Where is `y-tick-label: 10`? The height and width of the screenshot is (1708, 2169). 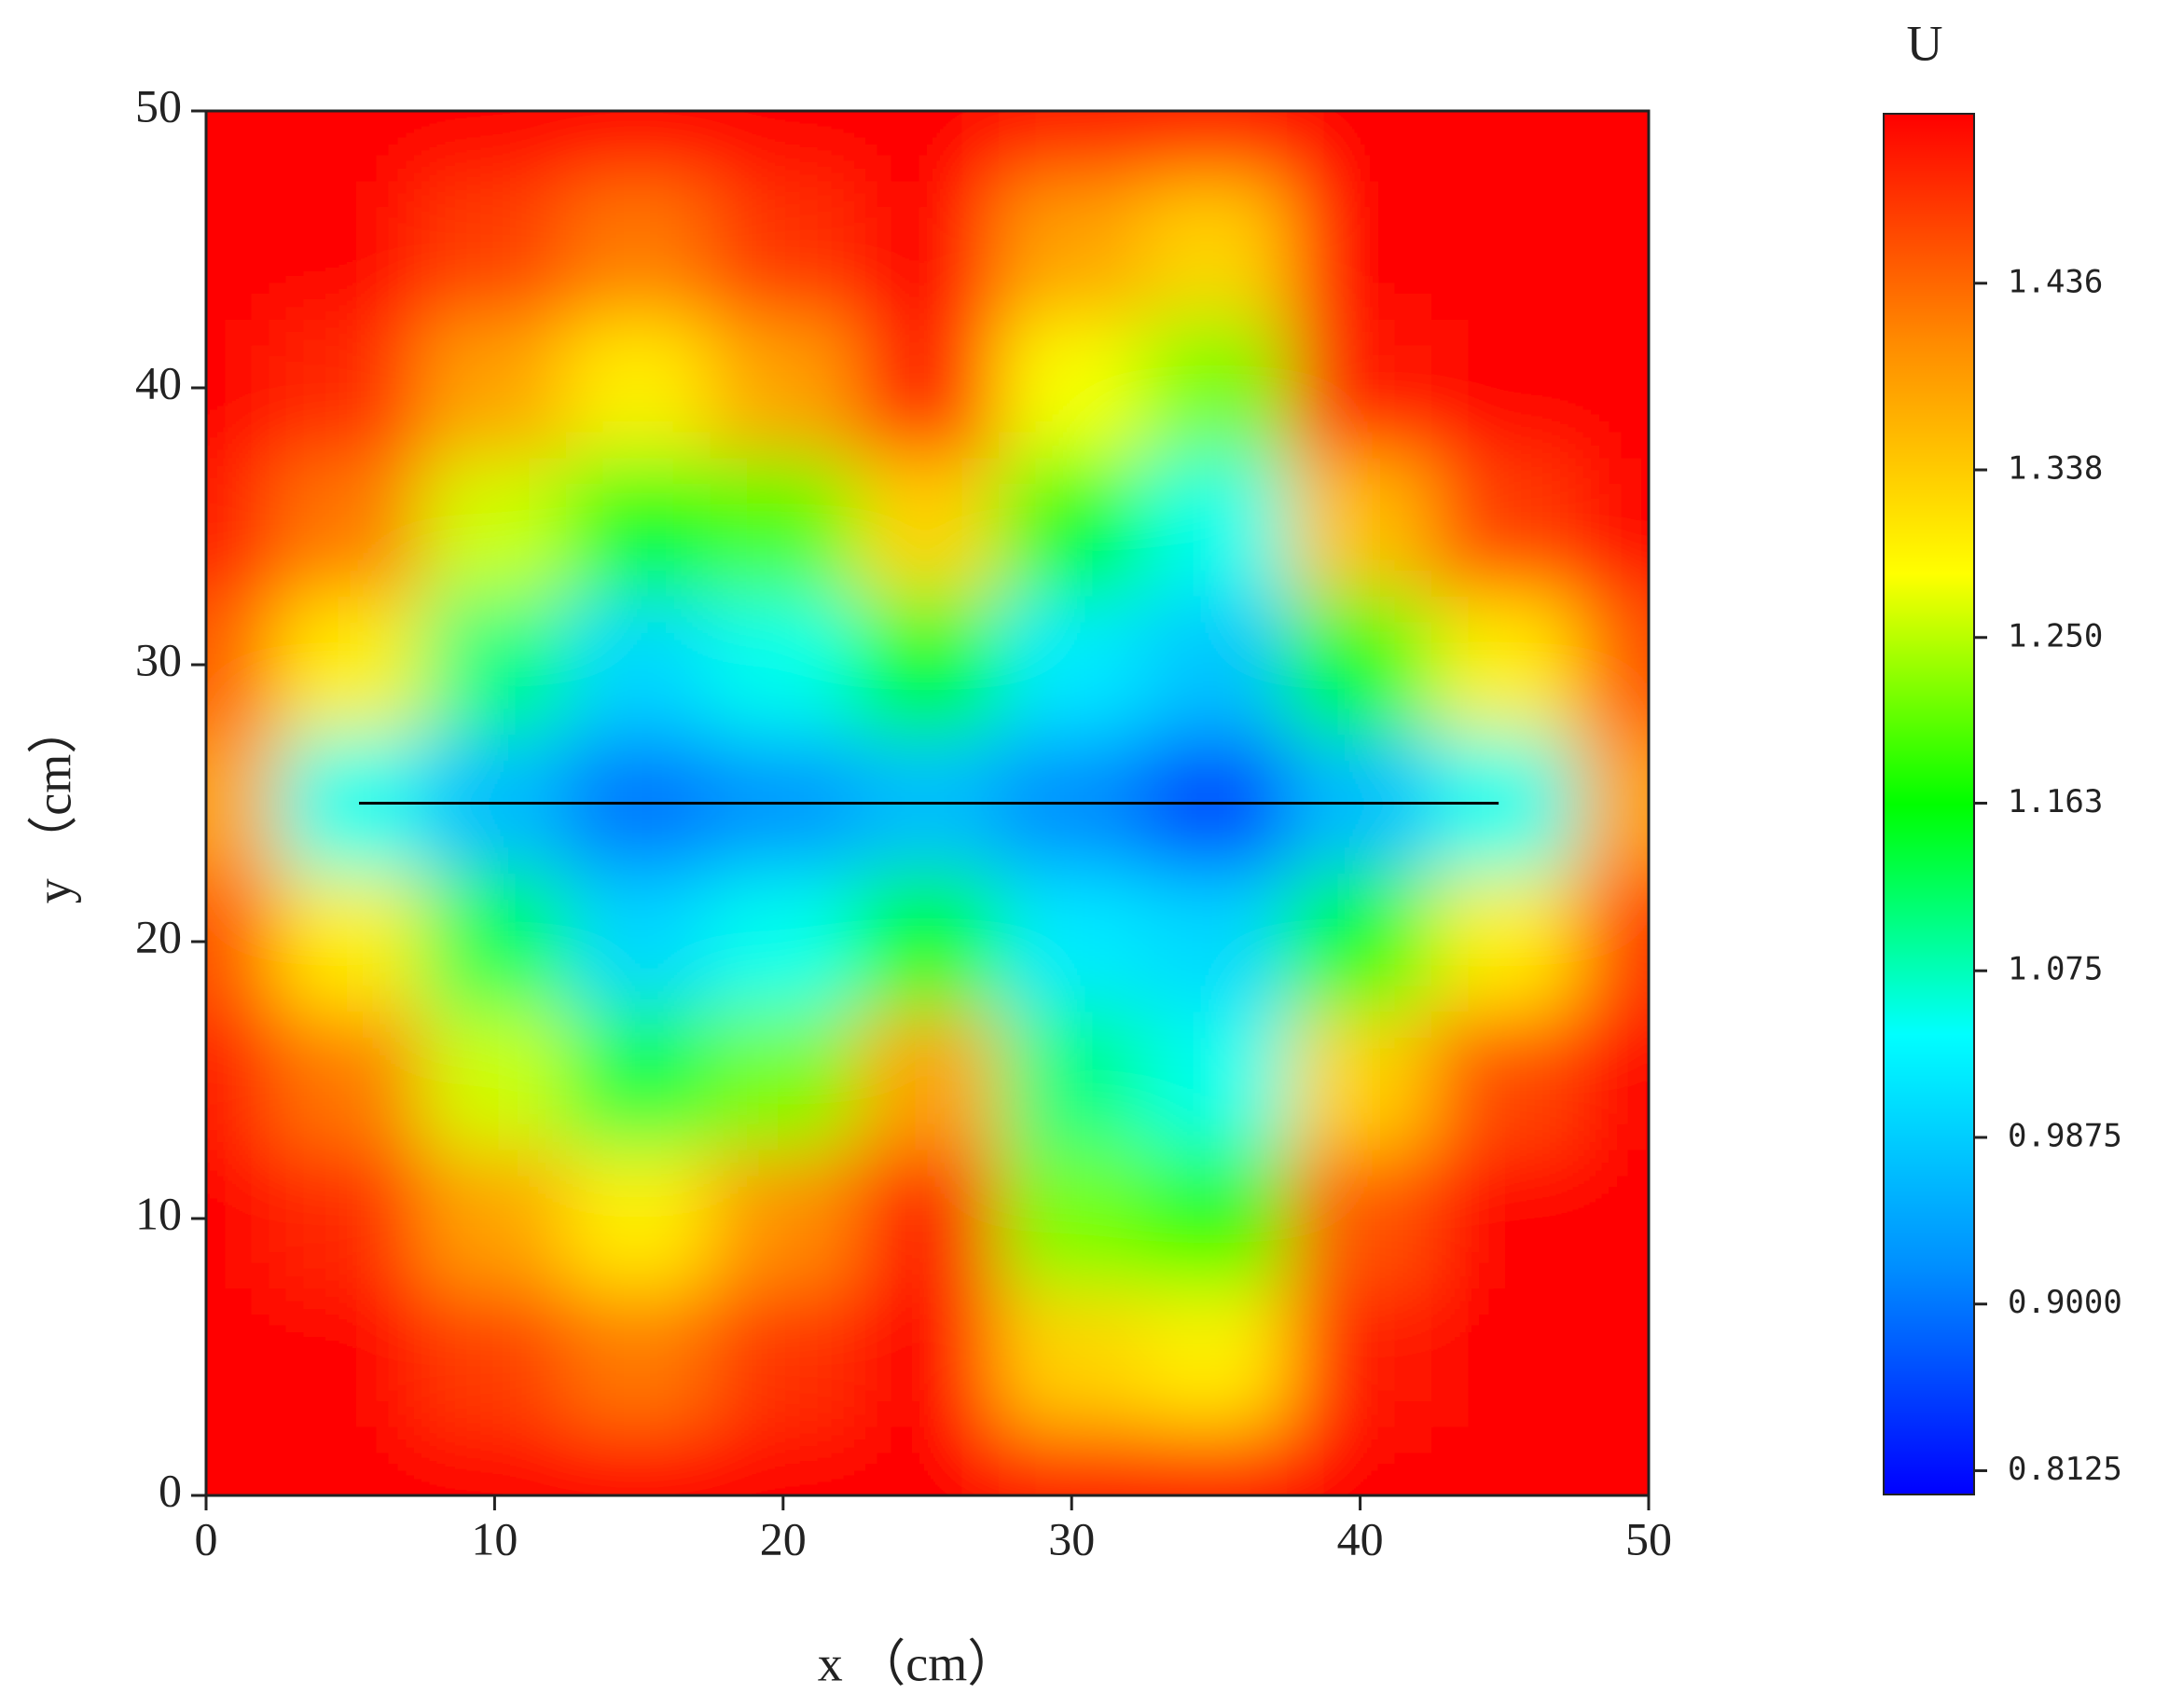 y-tick-label: 10 is located at coordinates (158, 1213).